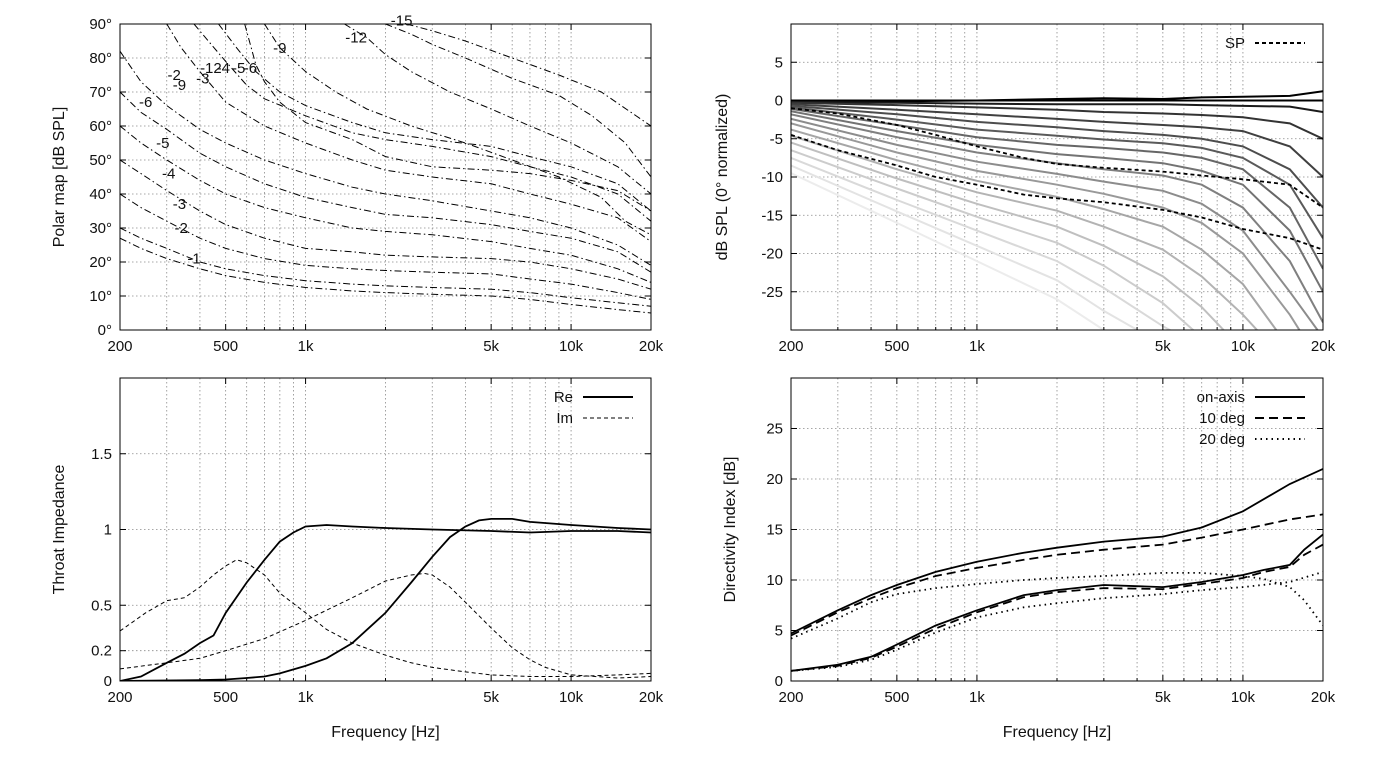  Describe the element at coordinates (101, 454) in the screenshot. I see `y-tick-label: 1.5` at that location.